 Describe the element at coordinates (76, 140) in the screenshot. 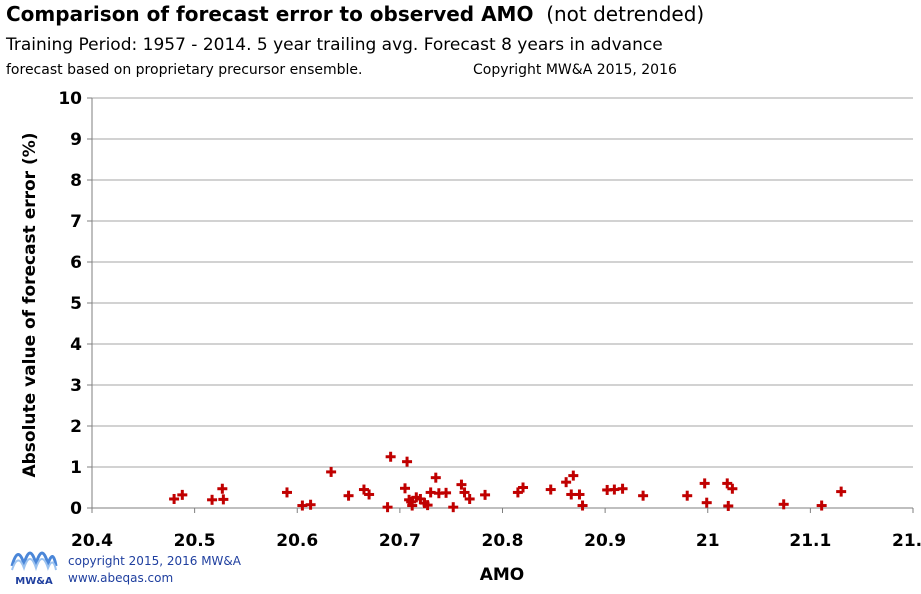

I see `y-tick-label: 9` at that location.